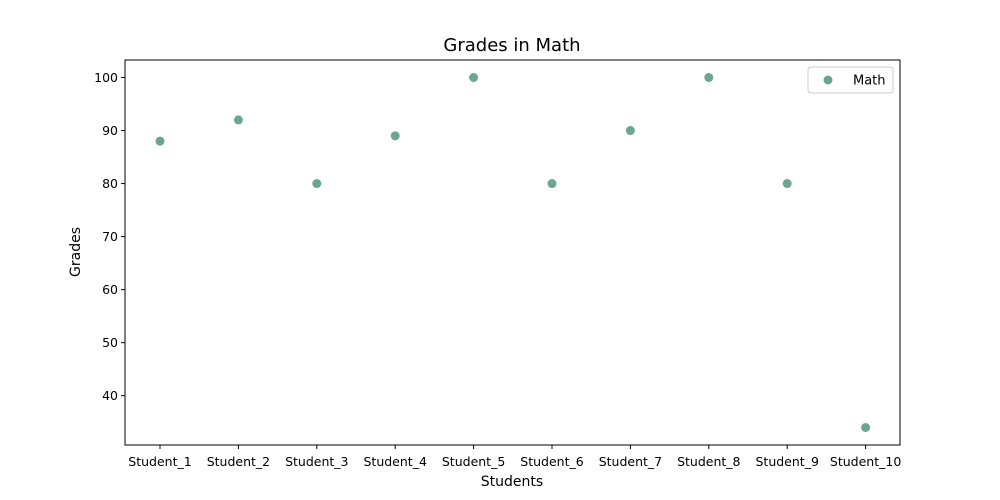 This screenshot has height=500, width=1000. What do you see at coordinates (159, 461) in the screenshot?
I see `x-tick-label: Student_1` at bounding box center [159, 461].